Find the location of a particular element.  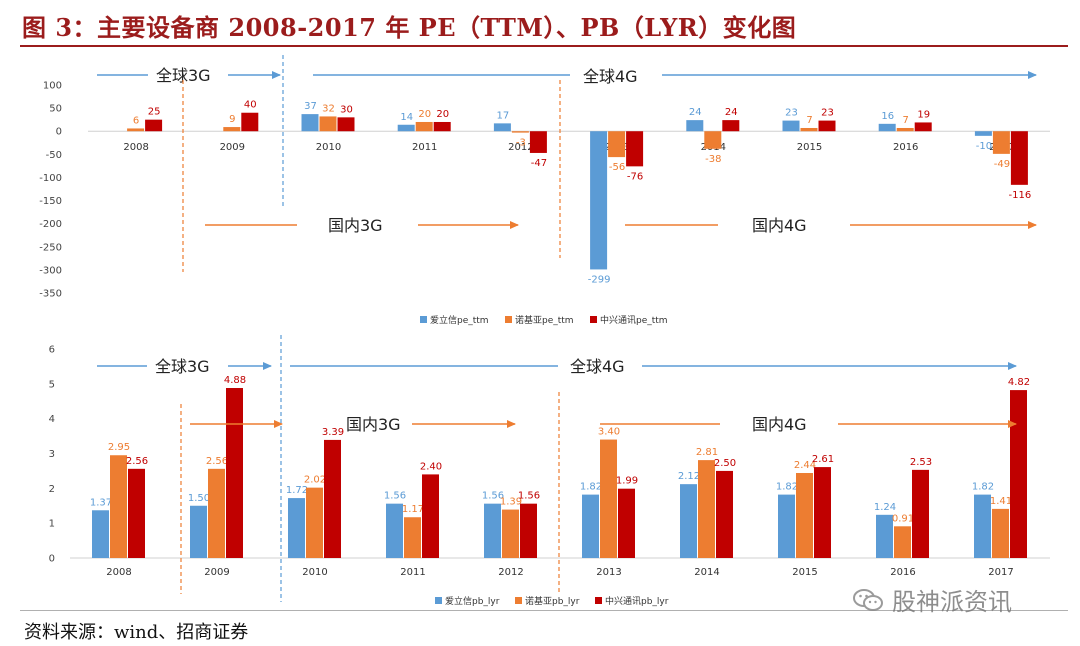

period-label: 国内4G is located at coordinates (779, 424).